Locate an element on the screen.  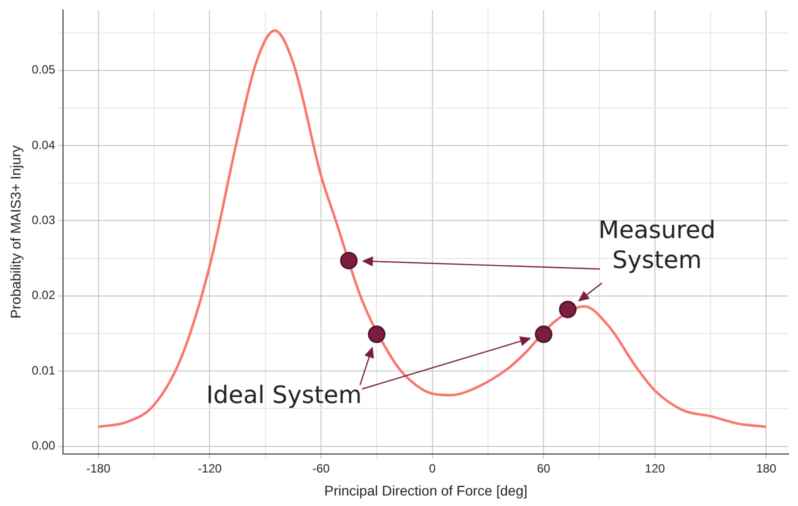
y-tick-label: 0.01 is located at coordinates (44, 370).